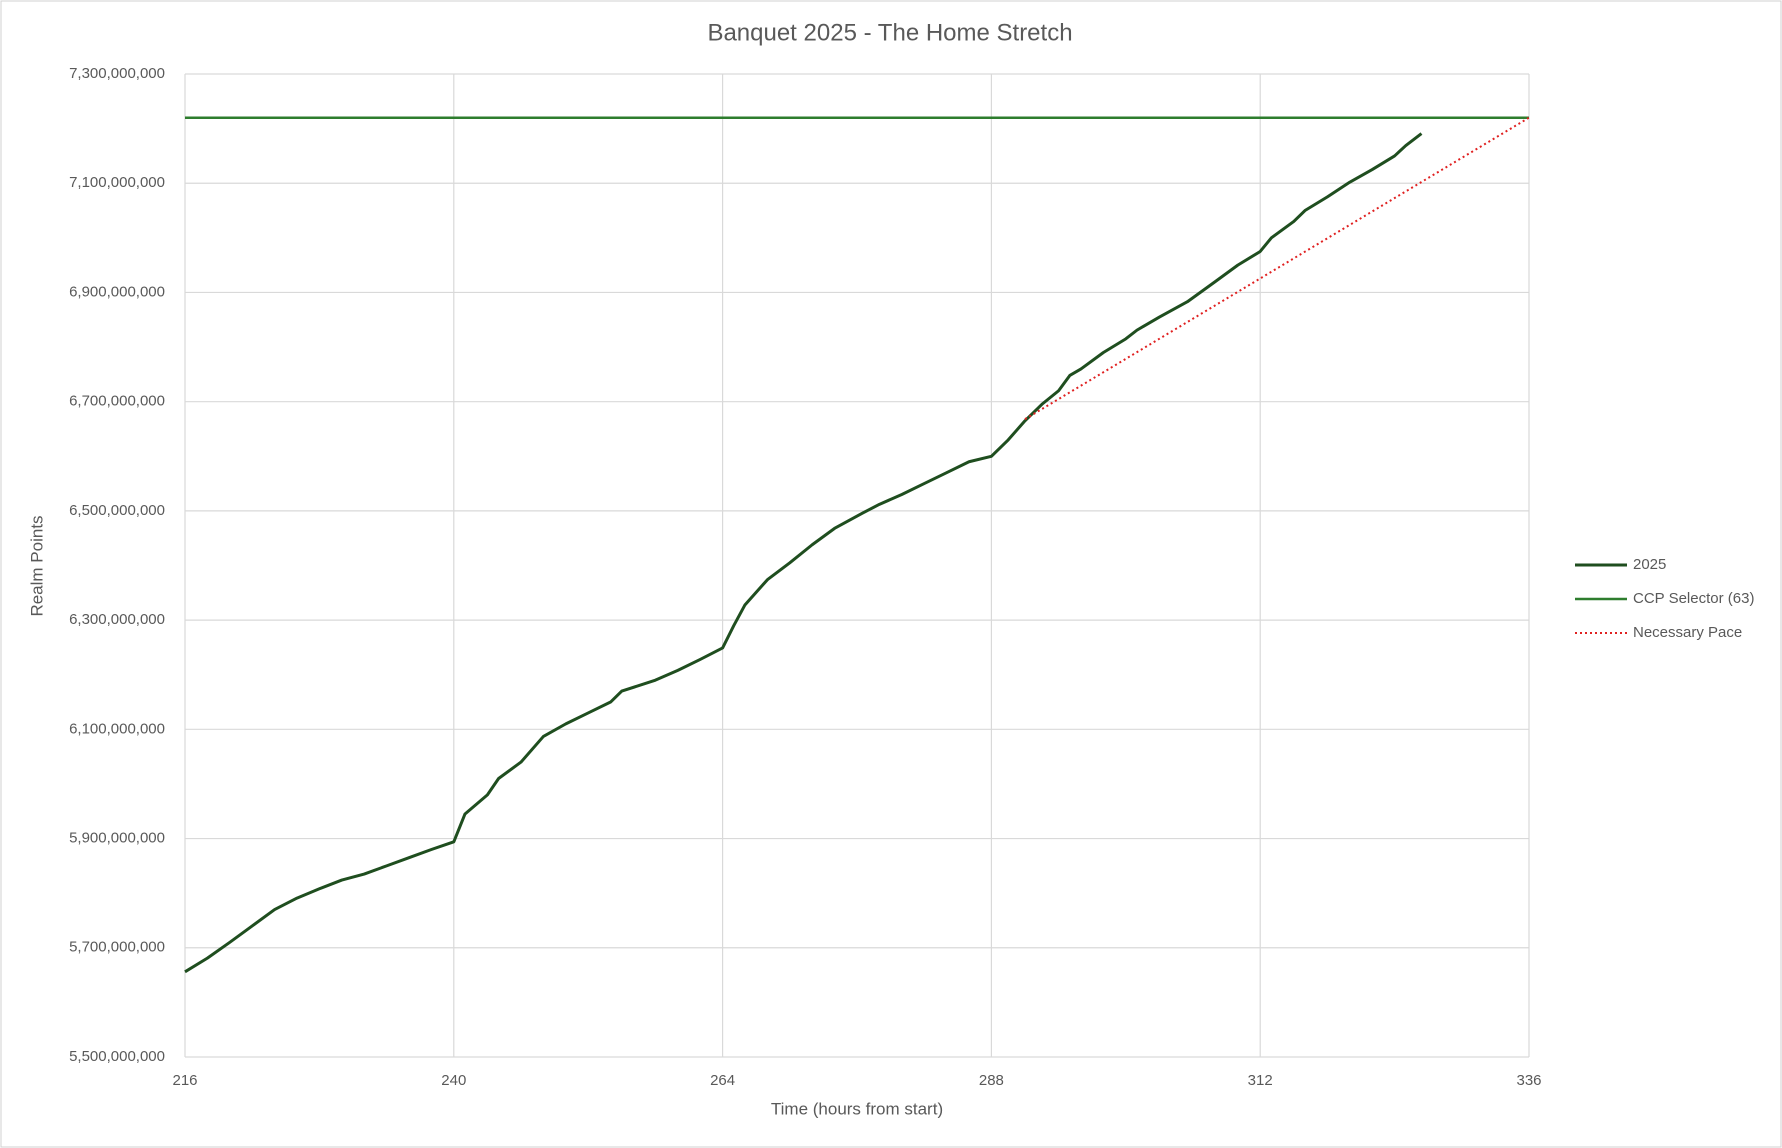 Image resolution: width=1782 pixels, height=1148 pixels. What do you see at coordinates (117, 291) in the screenshot?
I see `y-tick-label: 6,900,000,000` at bounding box center [117, 291].